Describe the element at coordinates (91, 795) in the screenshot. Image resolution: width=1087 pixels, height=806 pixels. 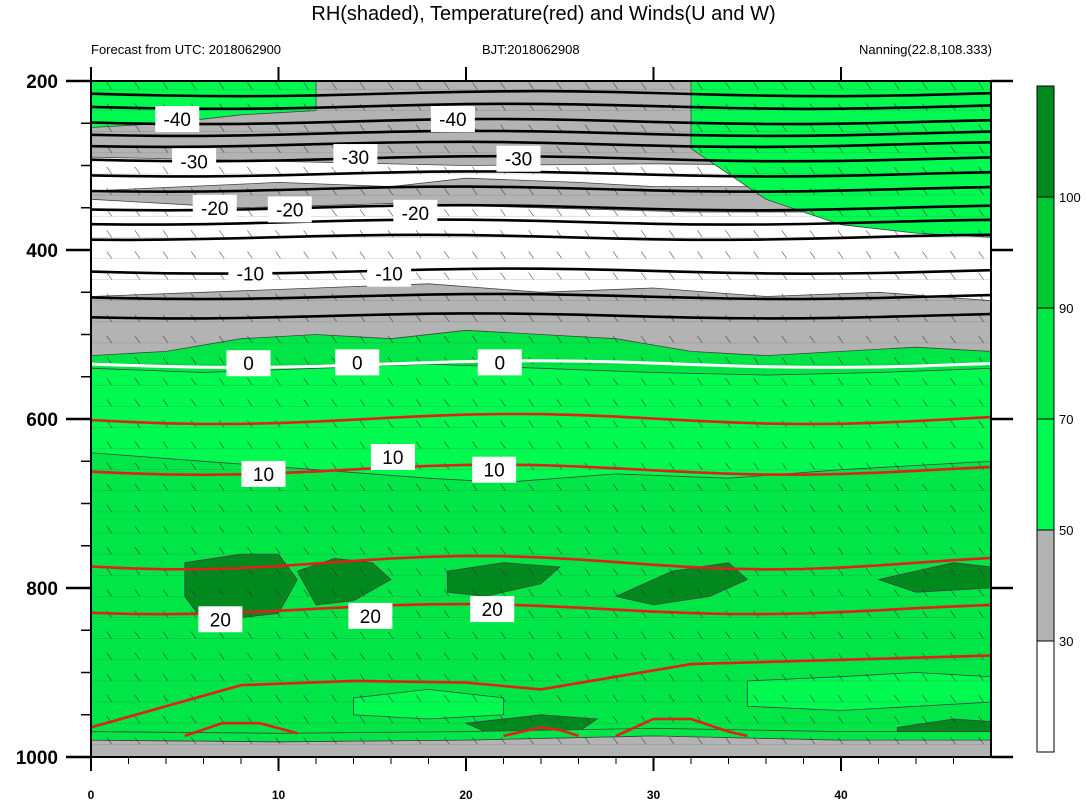
I see `x-tick-label: 0` at that location.